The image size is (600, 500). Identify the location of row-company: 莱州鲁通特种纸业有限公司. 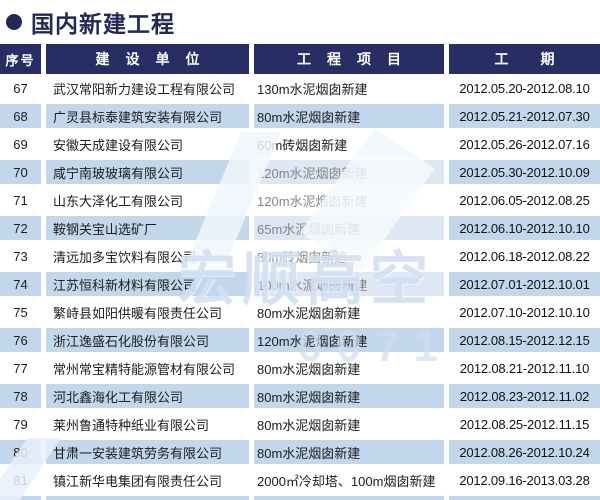
(131, 425).